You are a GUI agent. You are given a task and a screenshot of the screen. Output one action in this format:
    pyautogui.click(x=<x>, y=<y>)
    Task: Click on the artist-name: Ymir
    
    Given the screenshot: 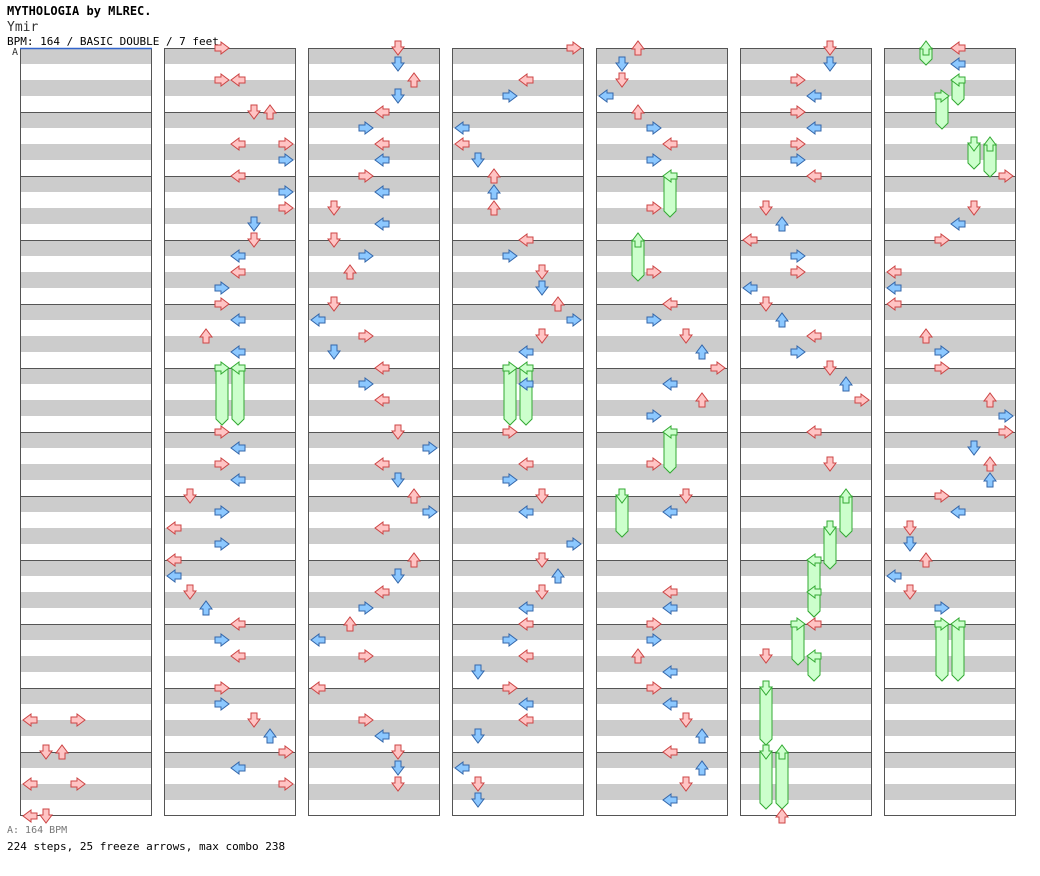 What is the action you would take?
    pyautogui.click(x=23, y=27)
    